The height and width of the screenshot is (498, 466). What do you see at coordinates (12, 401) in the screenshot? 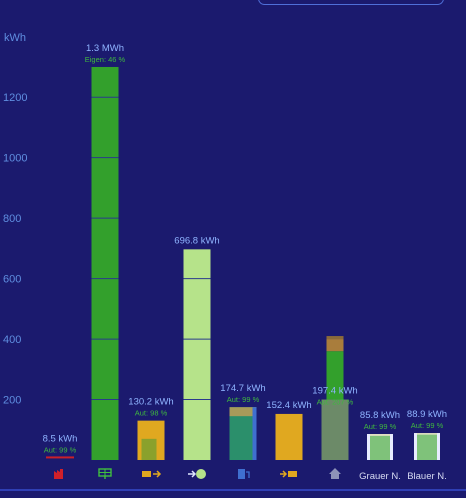
I see `y-tick-label: 200` at bounding box center [12, 401].